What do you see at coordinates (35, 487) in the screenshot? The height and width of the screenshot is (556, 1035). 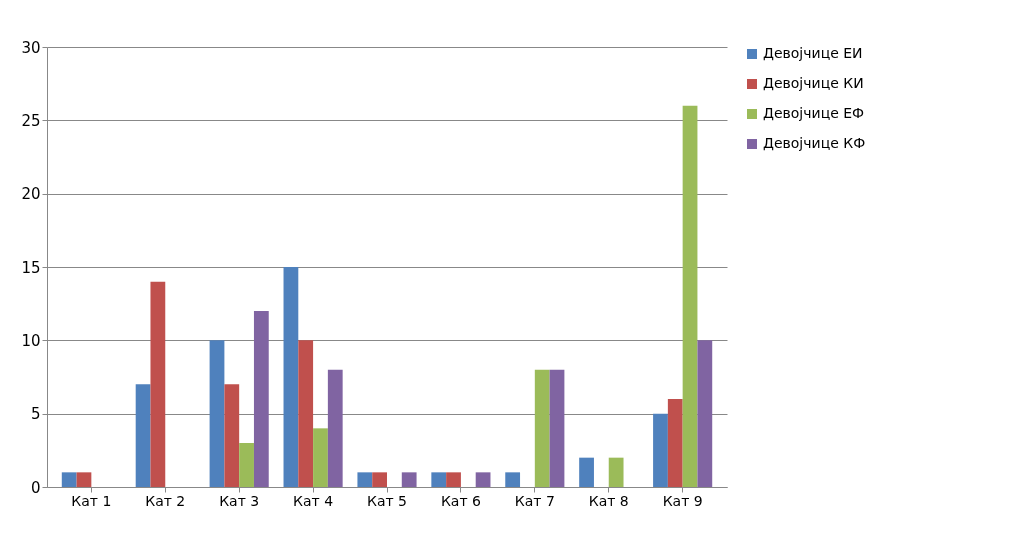 I see `y-tick-label: 0` at bounding box center [35, 487].